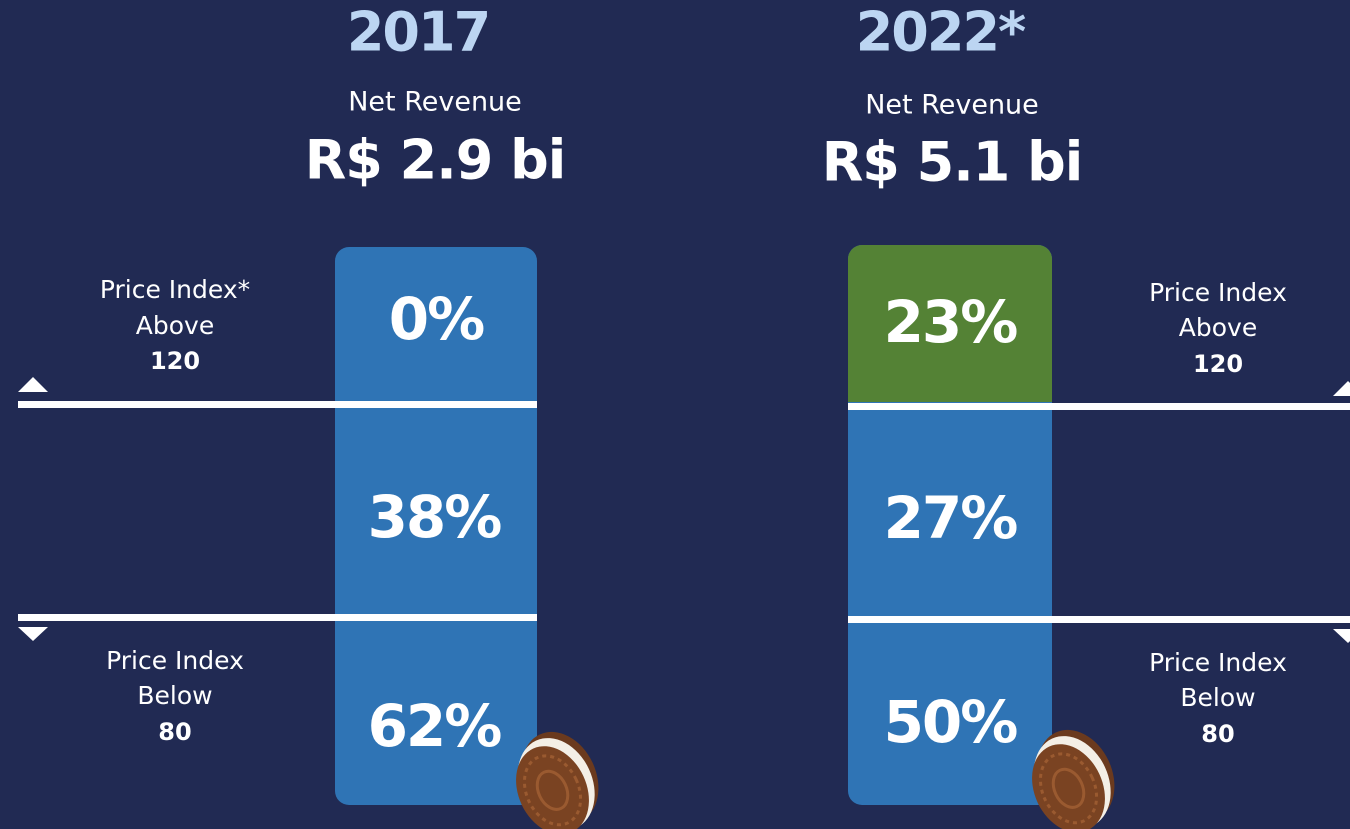 This screenshot has height=829, width=1350. Describe the element at coordinates (952, 162) in the screenshot. I see `revenue: R$ 5.1 bi` at that location.